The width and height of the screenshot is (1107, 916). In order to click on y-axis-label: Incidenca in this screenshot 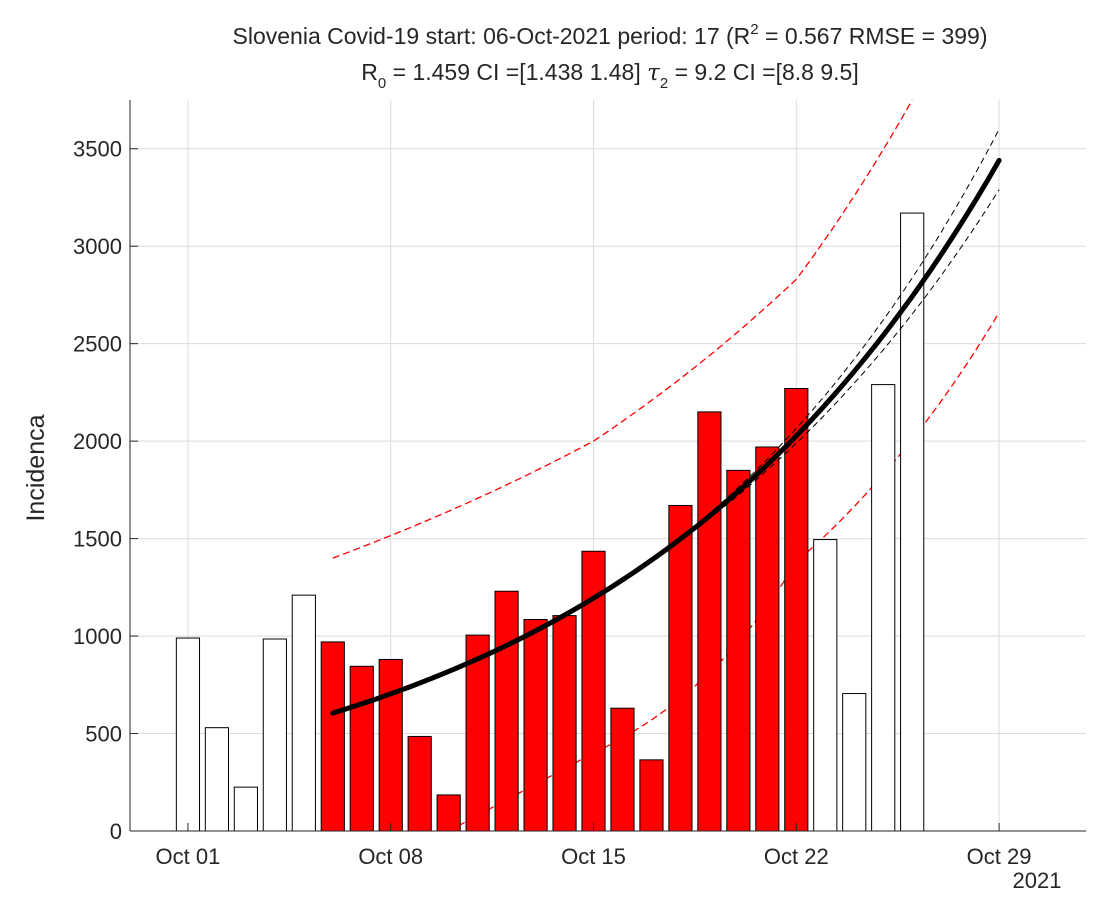, I will do `click(36, 467)`.